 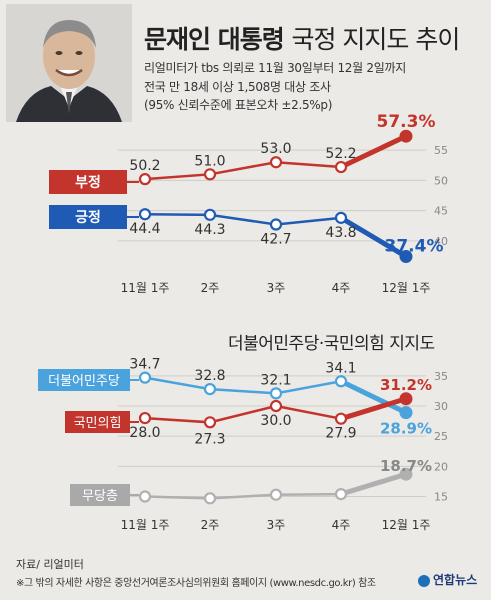 I want to click on data-label: 34.7, so click(x=144, y=365).